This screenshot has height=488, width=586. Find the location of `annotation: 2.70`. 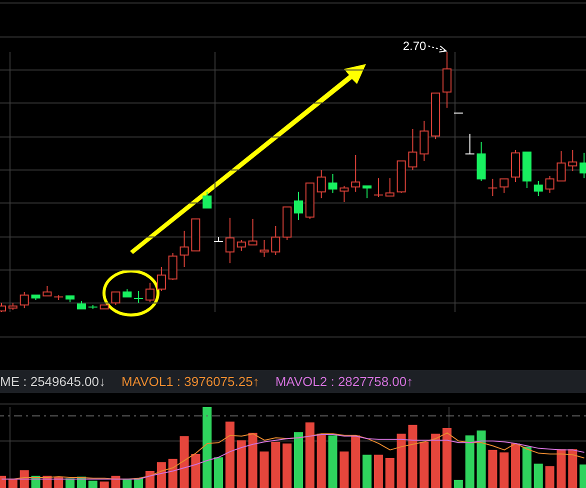

annotation: 2.70 is located at coordinates (414, 46).